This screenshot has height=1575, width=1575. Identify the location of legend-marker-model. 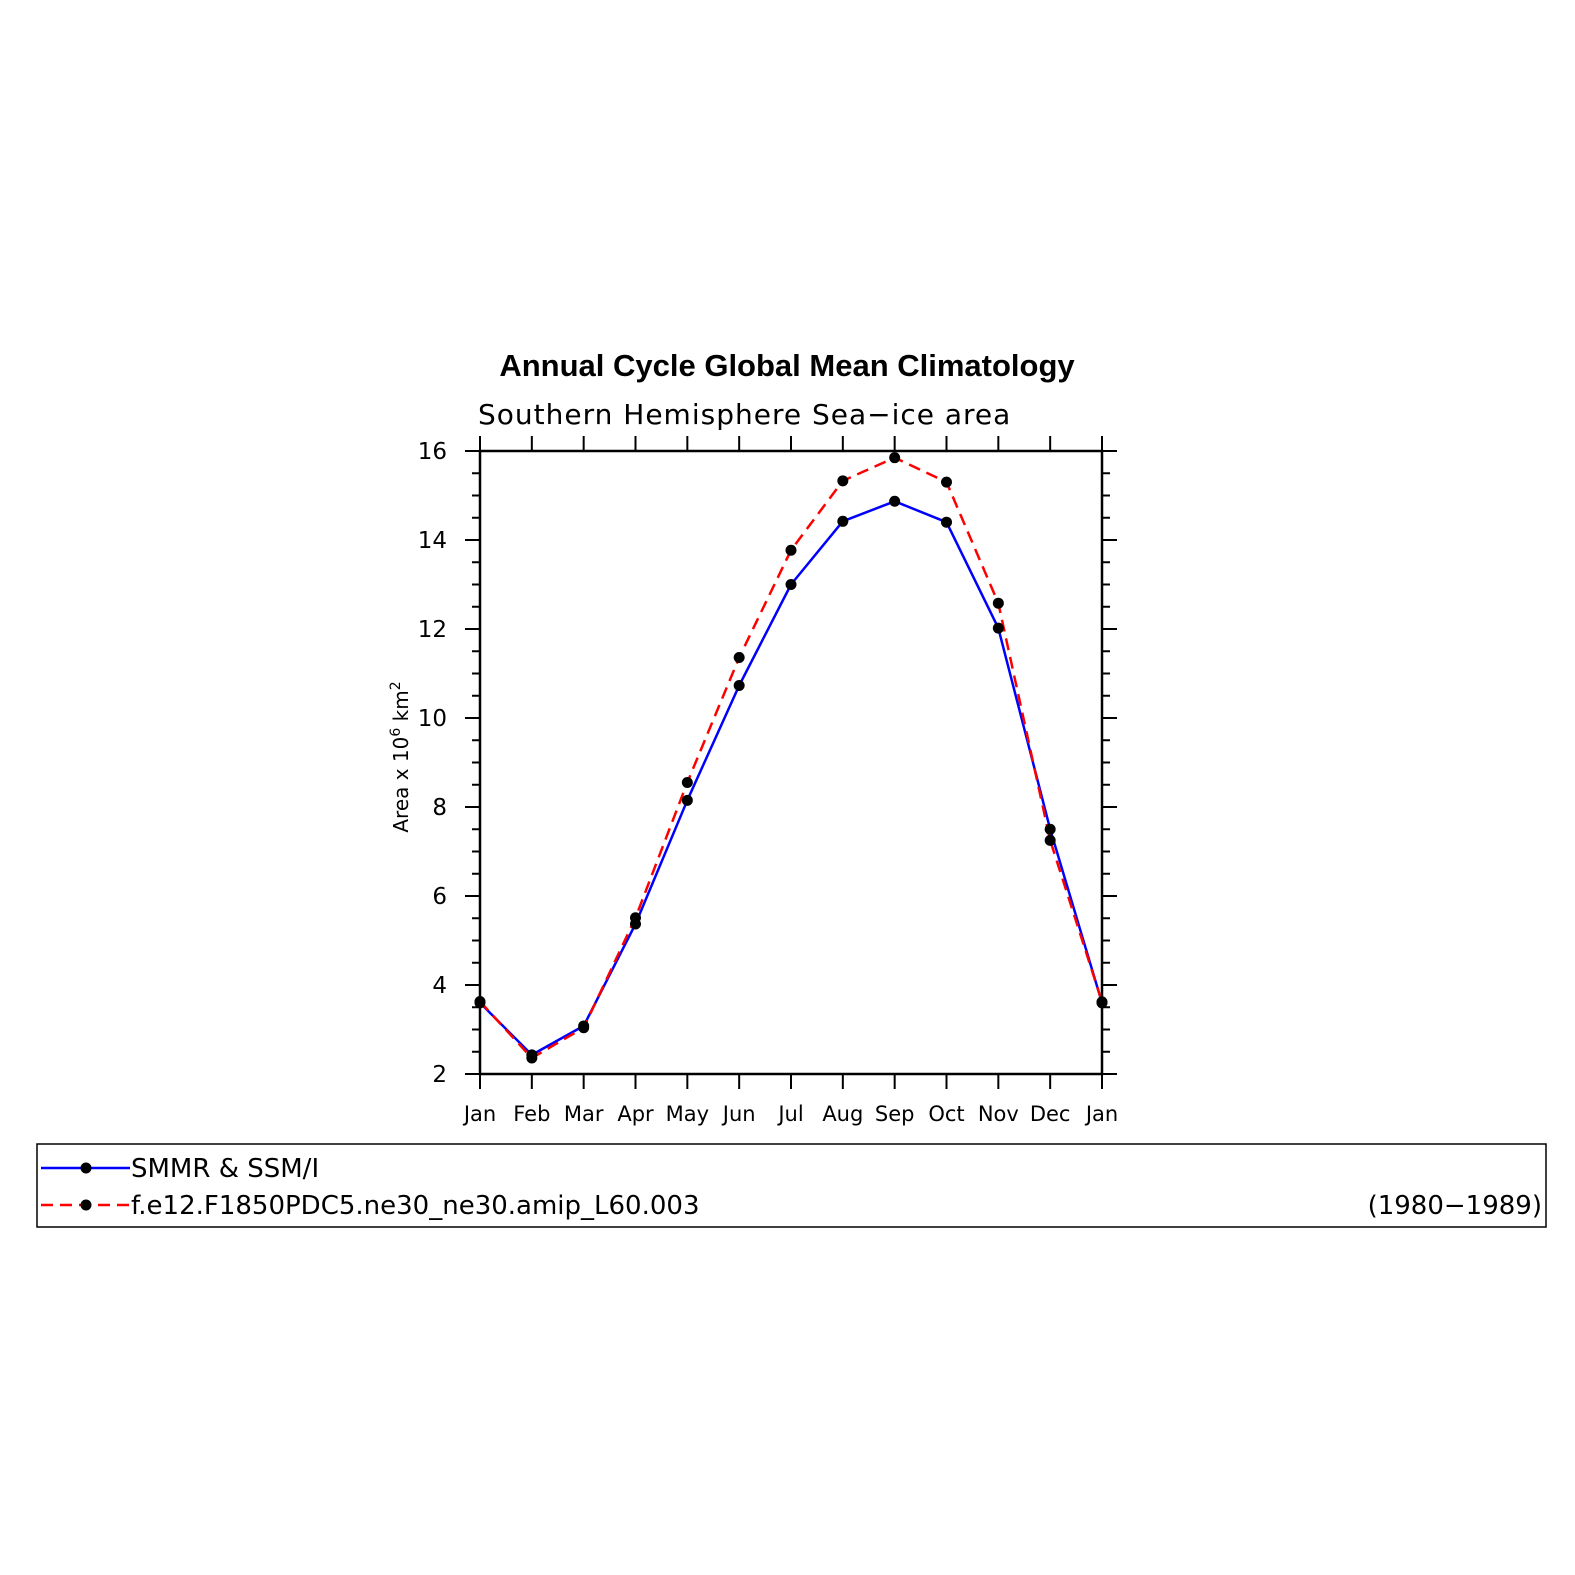
(86, 1205).